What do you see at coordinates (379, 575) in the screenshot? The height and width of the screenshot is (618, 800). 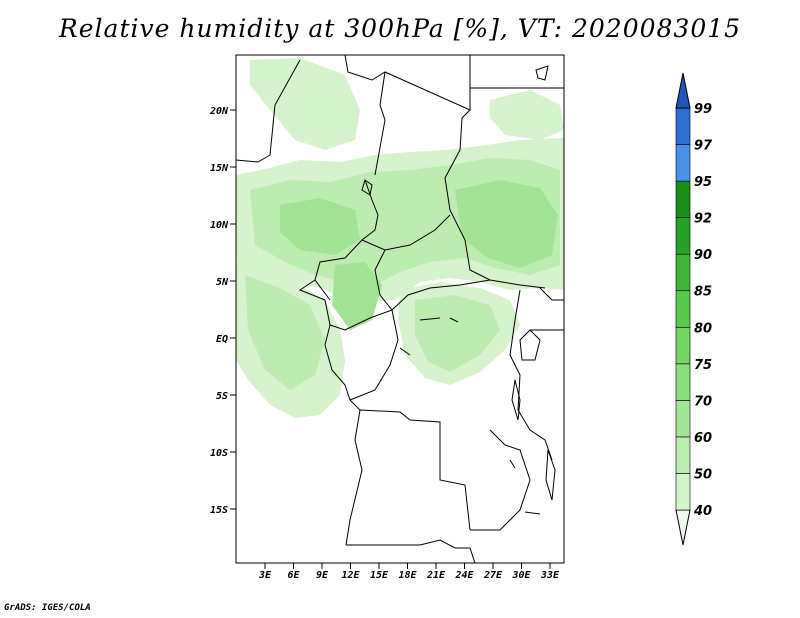 I see `lon-label: 15E` at bounding box center [379, 575].